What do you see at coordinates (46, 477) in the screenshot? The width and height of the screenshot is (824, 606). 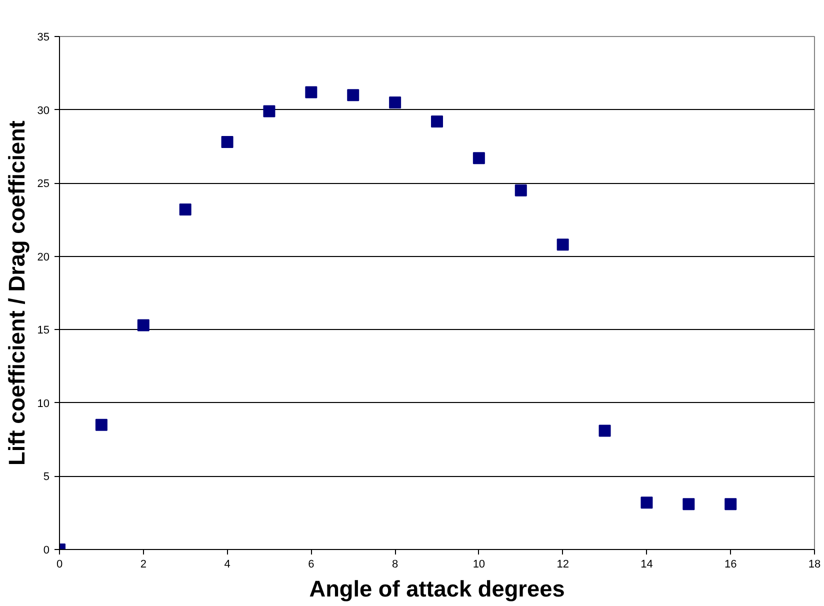 I see `y-tick-label: 5` at bounding box center [46, 477].